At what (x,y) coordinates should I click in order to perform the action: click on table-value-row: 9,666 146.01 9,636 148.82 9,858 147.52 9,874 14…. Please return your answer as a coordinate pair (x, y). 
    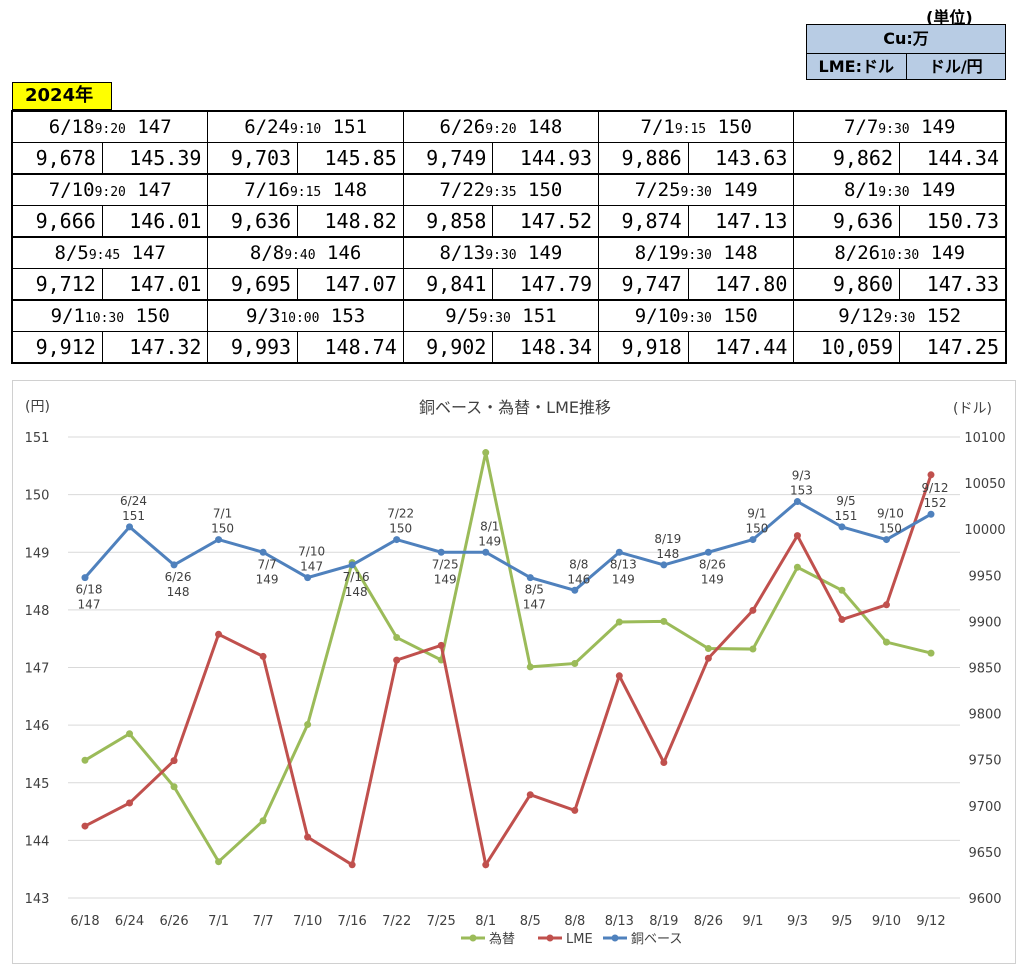
    Looking at the image, I should click on (508, 221).